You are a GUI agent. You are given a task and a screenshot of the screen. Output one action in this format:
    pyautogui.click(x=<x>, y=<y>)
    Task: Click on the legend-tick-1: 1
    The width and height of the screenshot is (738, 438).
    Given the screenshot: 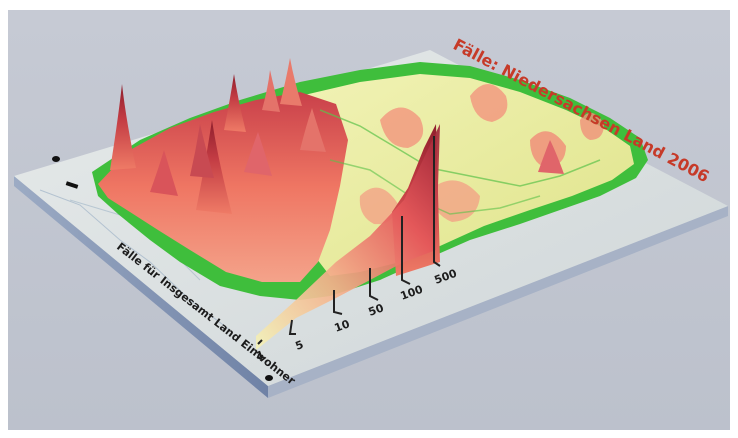 What is the action you would take?
    pyautogui.click(x=261, y=355)
    